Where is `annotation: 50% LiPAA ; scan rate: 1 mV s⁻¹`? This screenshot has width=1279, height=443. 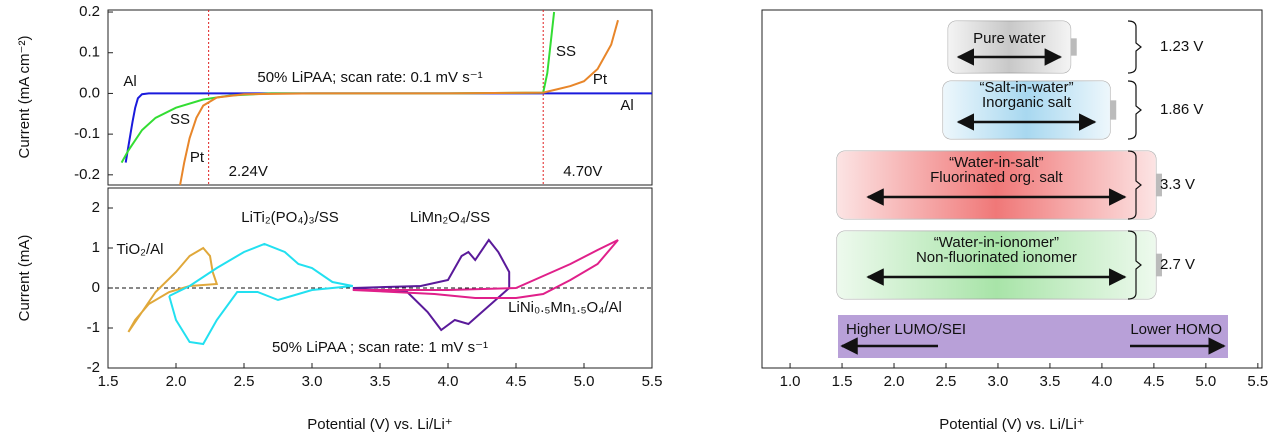 annotation: 50% LiPAA ; scan rate: 1 mV s⁻¹ is located at coordinates (380, 347).